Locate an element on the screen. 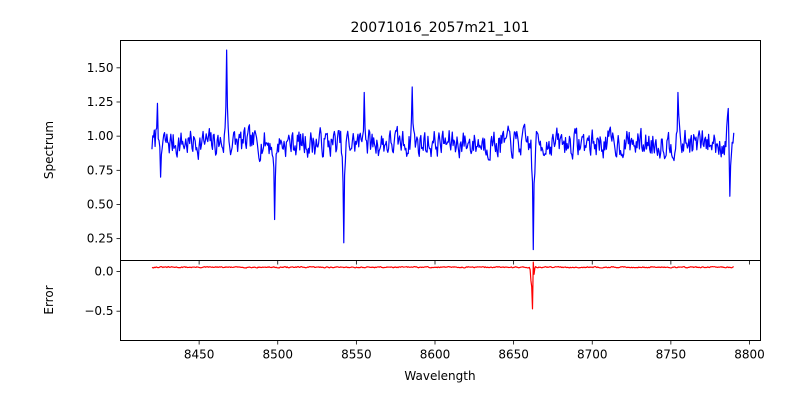  y-tick-label: 1.00 is located at coordinates (100, 136).